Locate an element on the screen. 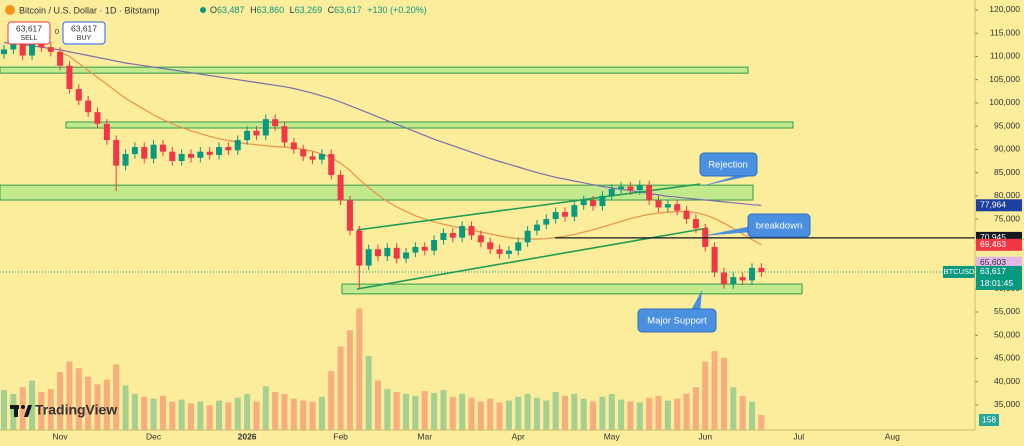  buy-box is located at coordinates (84, 33).